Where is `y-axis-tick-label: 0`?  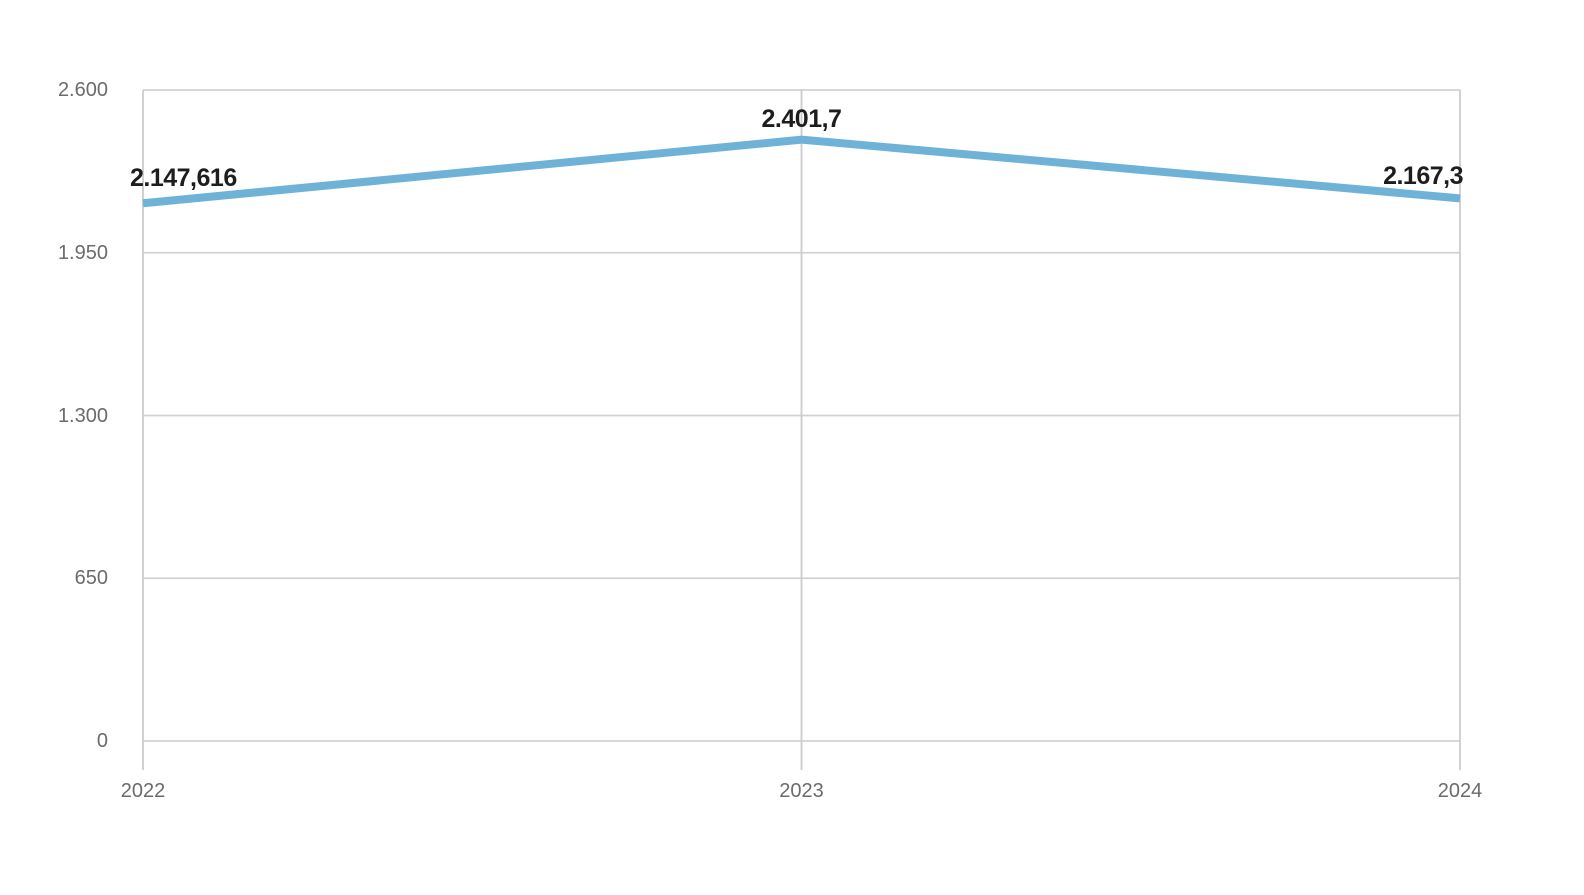 y-axis-tick-label: 0 is located at coordinates (102, 741).